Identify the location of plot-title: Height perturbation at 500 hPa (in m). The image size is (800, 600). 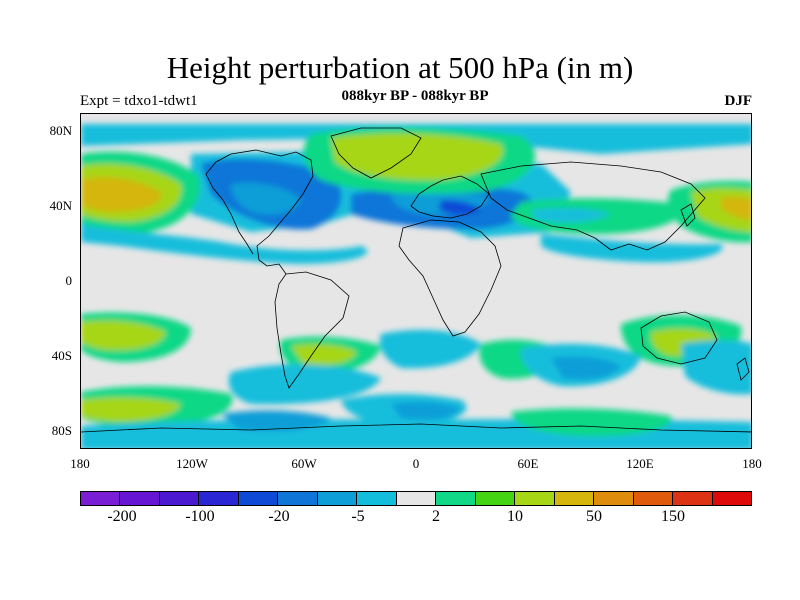
(400, 67).